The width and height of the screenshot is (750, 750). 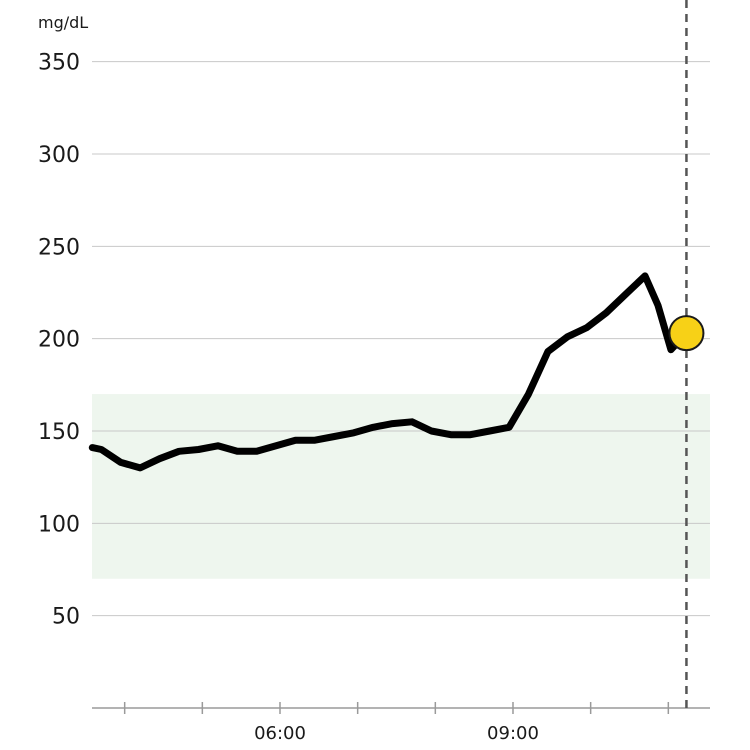 I want to click on current-reading-dot, so click(x=686, y=333).